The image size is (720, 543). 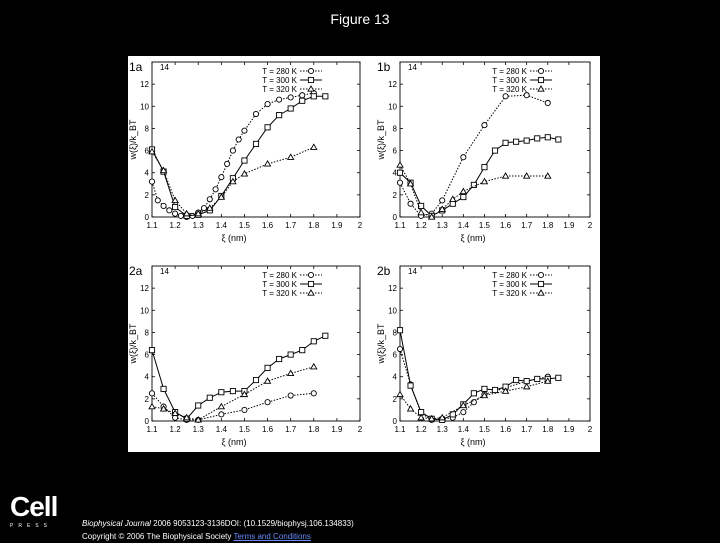 What do you see at coordinates (485, 225) in the screenshot?
I see `x-tick-label: 1.5` at bounding box center [485, 225].